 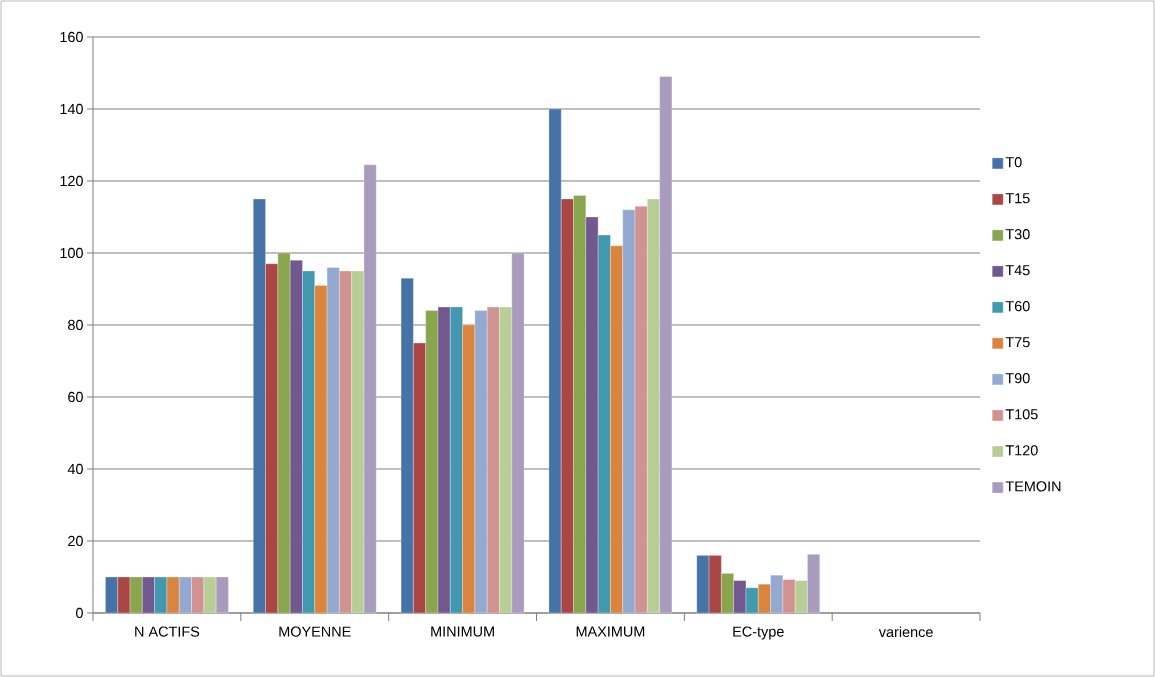 I want to click on x-tick-label: MOYENNE, so click(x=315, y=631).